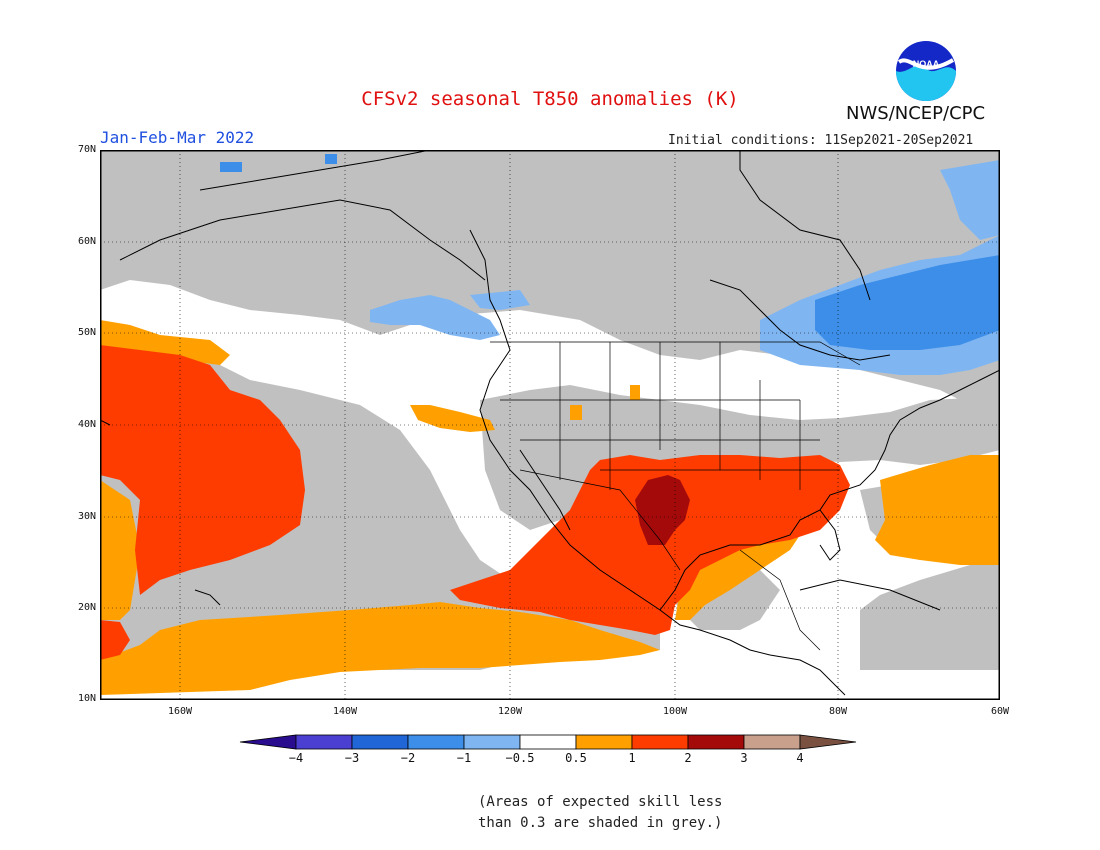  Describe the element at coordinates (926, 64) in the screenshot. I see `logo-text: NOAA` at that location.